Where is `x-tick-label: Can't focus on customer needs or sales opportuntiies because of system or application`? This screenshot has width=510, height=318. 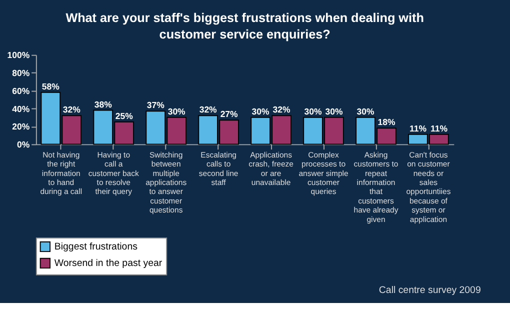
x-tick-label: Can't focus on customer needs or sales opportuntiies because of system or application is located at coordinates (428, 187).